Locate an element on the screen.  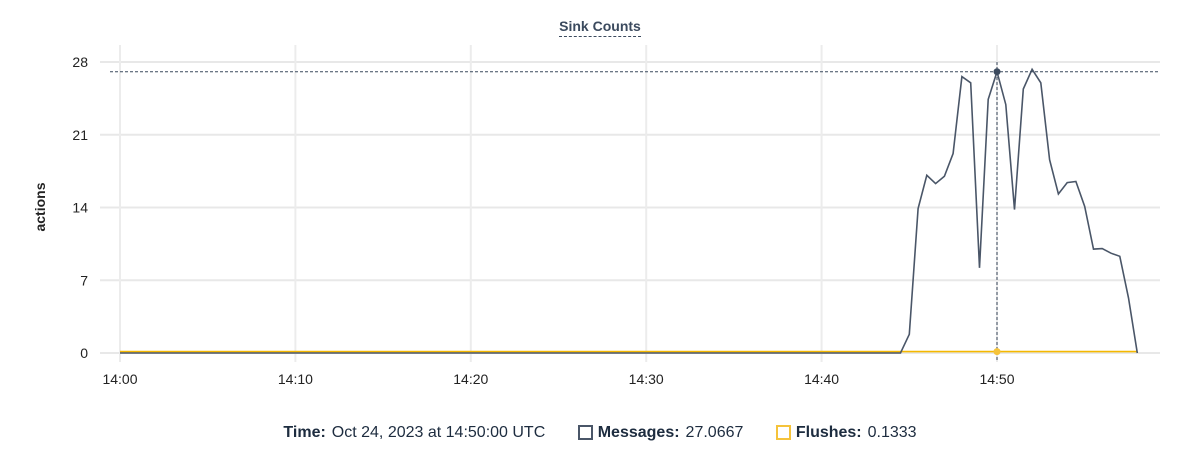
chart-title: Sink Counts is located at coordinates (600, 27).